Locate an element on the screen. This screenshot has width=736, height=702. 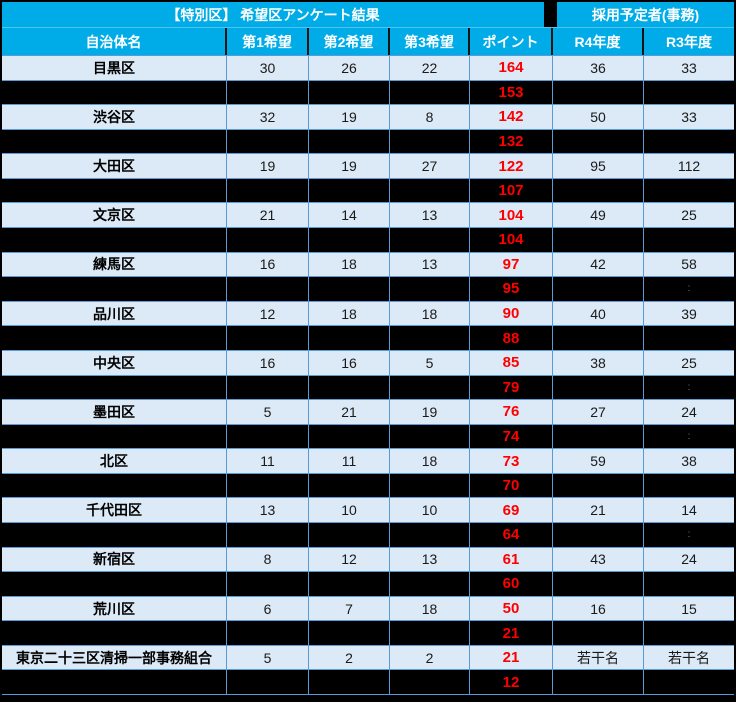
cell-municipality: 大田区 is located at coordinates (114, 166).